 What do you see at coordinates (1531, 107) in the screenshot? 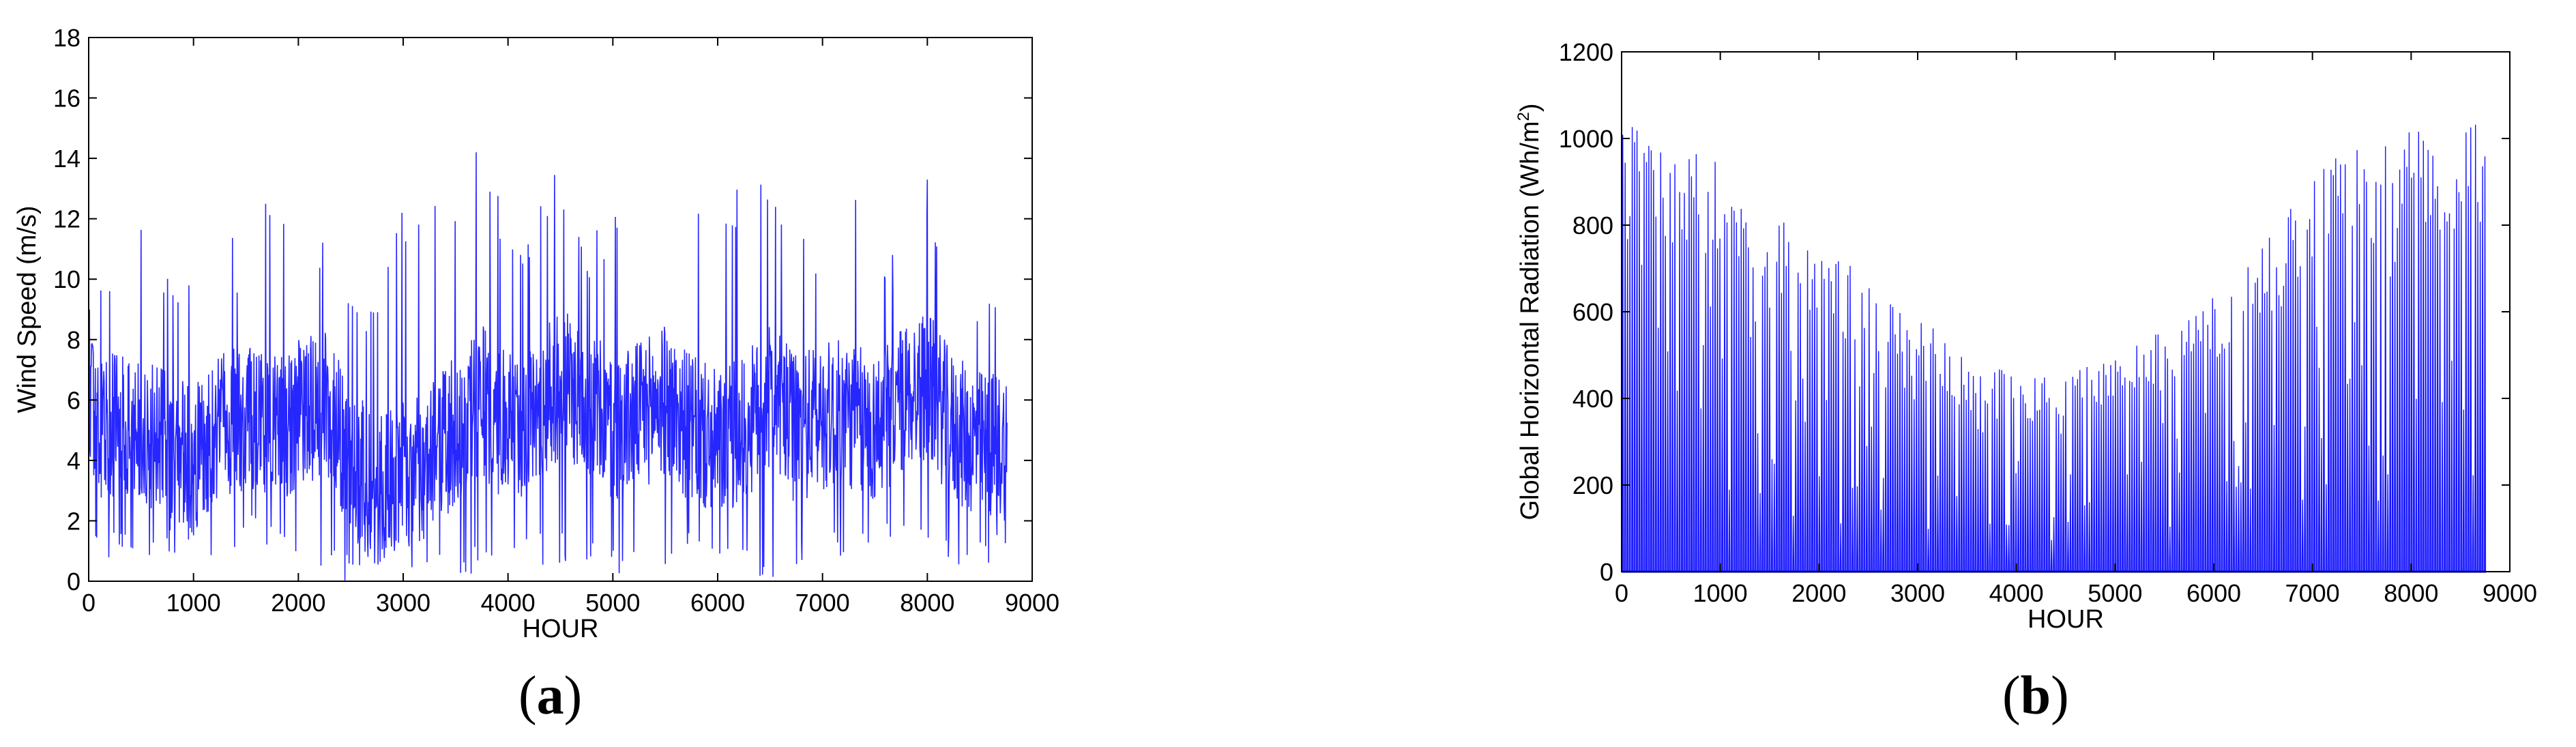
I see `y-axis-label-close: )` at bounding box center [1531, 107].